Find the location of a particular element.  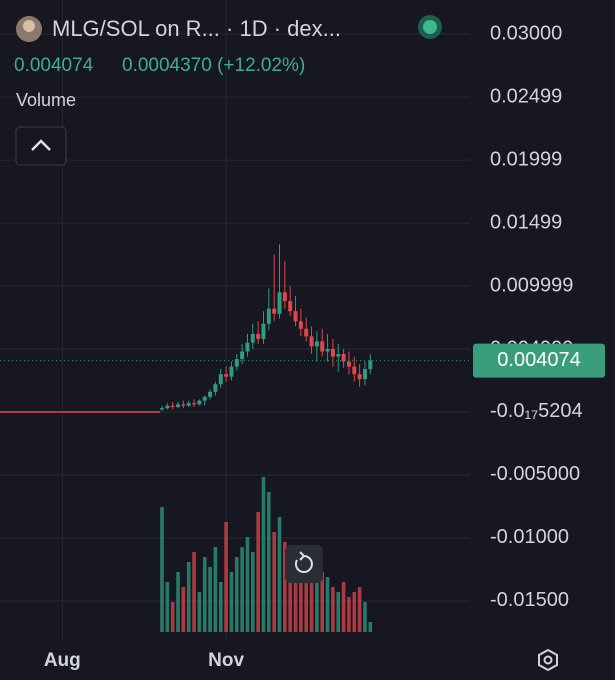

y-tick-label: -0.01500 is located at coordinates (529, 600).